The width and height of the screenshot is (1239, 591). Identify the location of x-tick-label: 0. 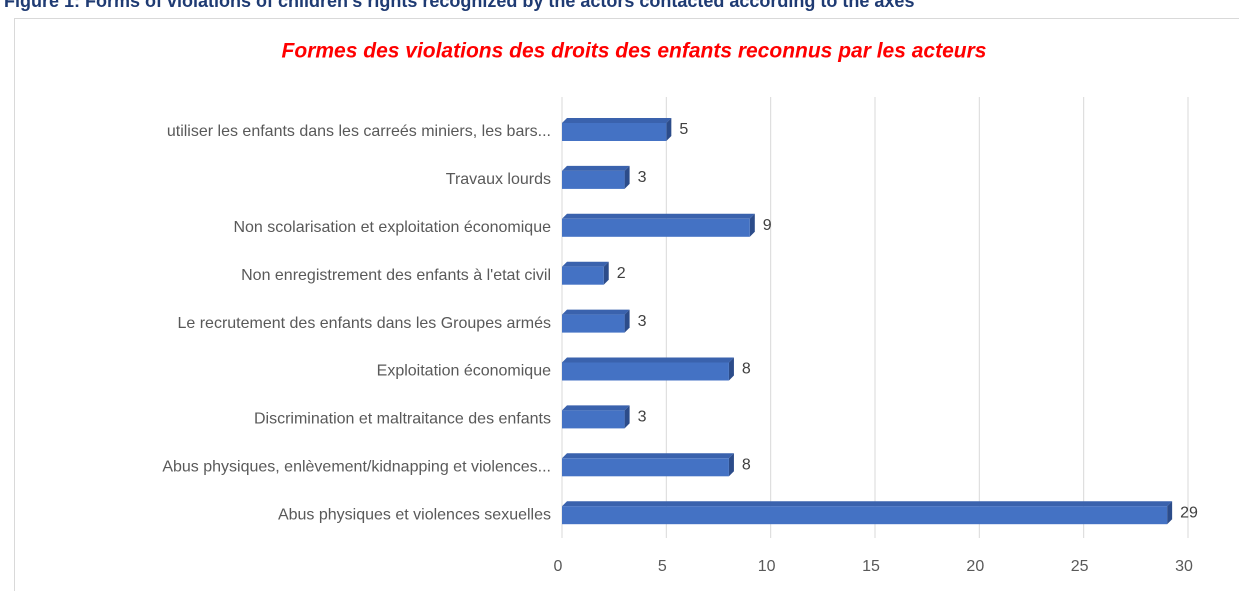
(558, 566).